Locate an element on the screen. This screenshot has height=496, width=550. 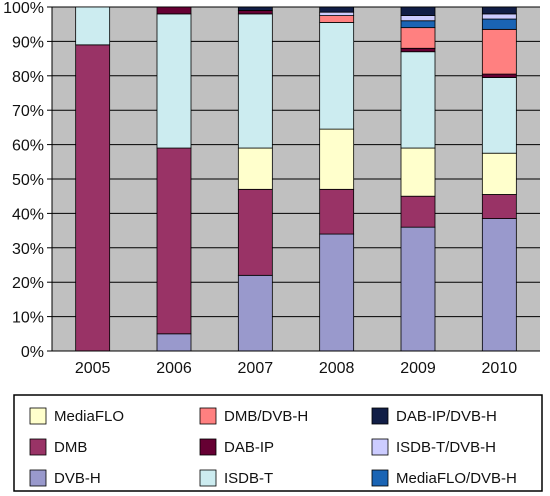
bar-stack-2008 is located at coordinates (337, 179).